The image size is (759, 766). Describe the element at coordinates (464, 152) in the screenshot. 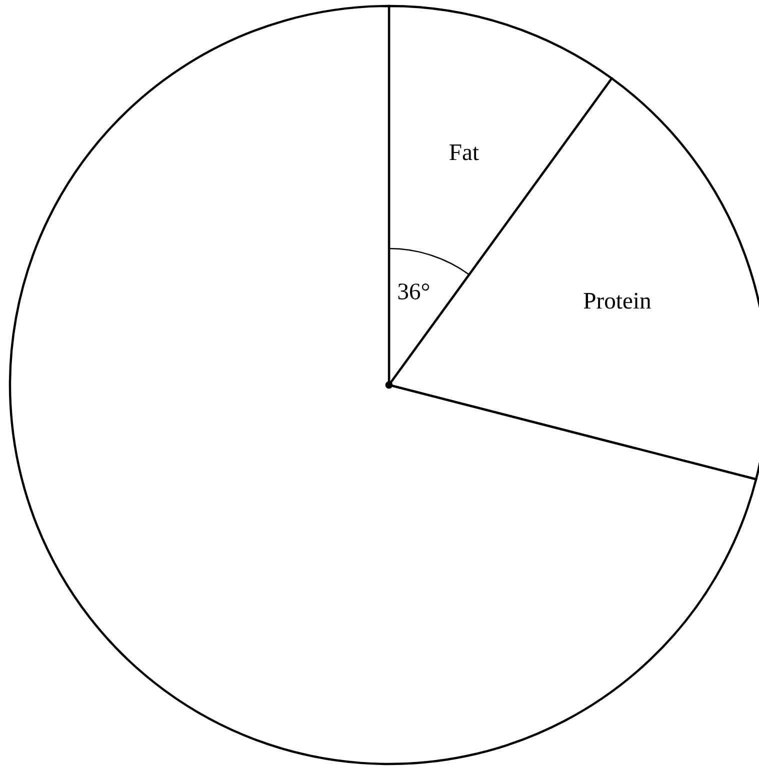

I see `slice-label: Fat` at that location.